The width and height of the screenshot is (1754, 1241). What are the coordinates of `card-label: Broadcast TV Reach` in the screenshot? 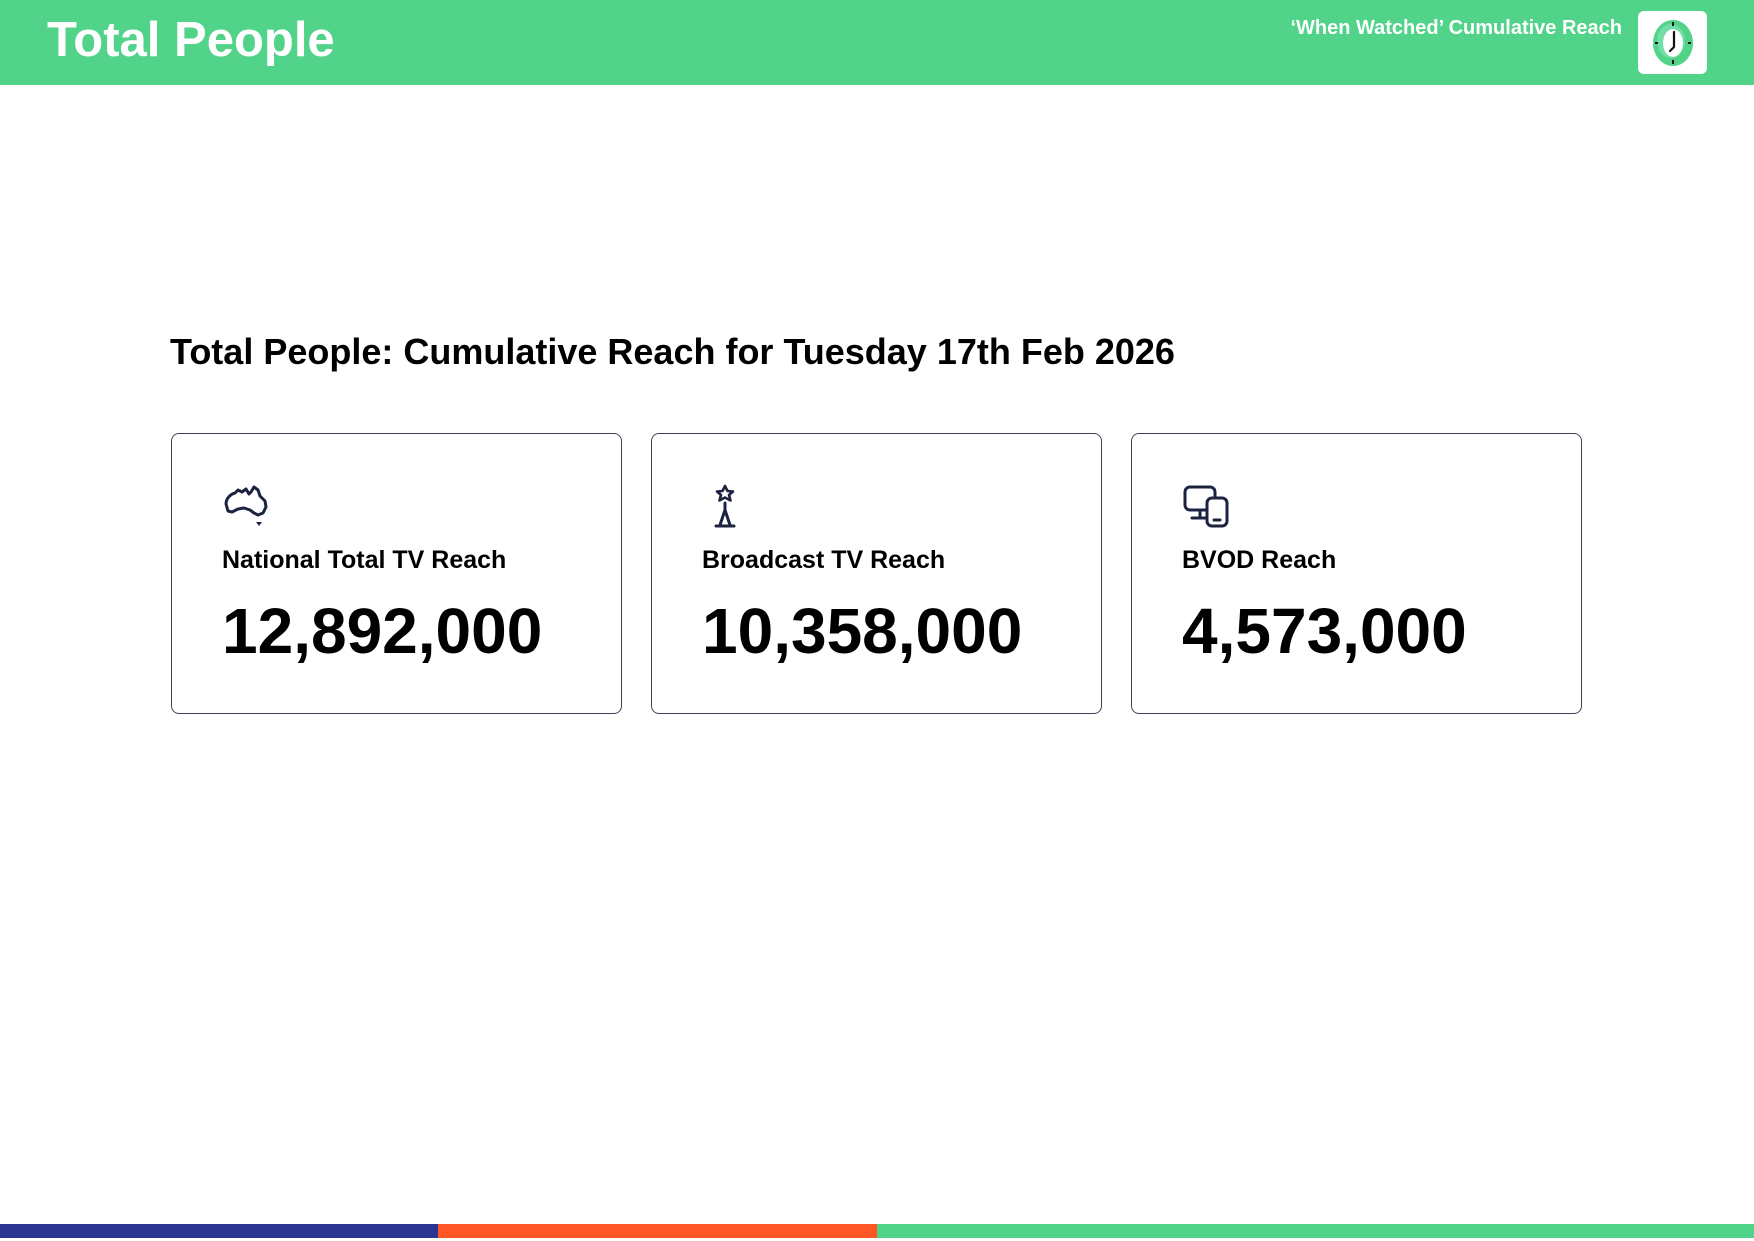 It's located at (824, 560).